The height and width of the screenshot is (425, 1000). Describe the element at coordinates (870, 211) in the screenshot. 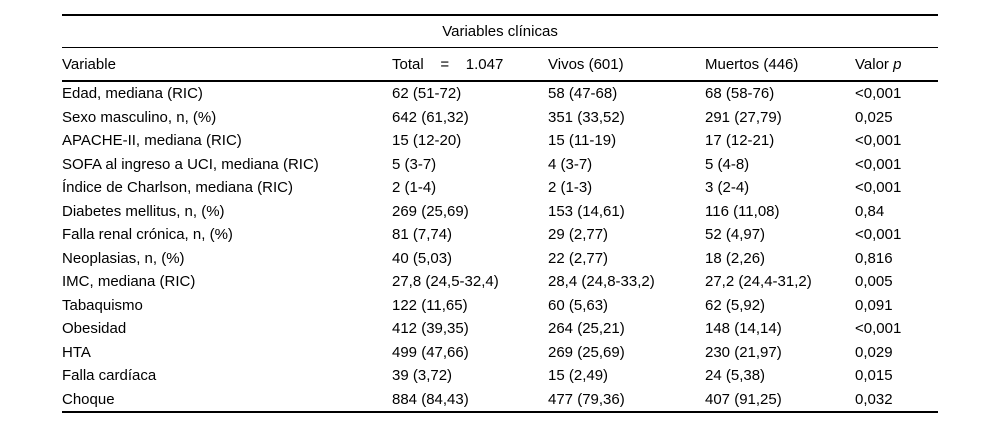

I see `cell-p: 0,84` at that location.